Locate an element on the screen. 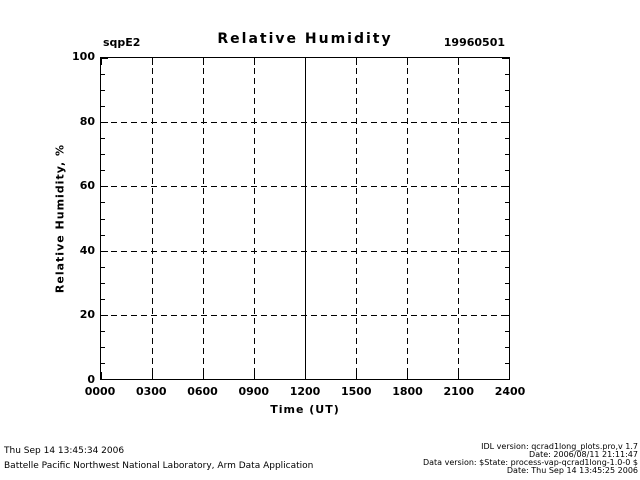  x-tick-label: 0600 is located at coordinates (202, 391).